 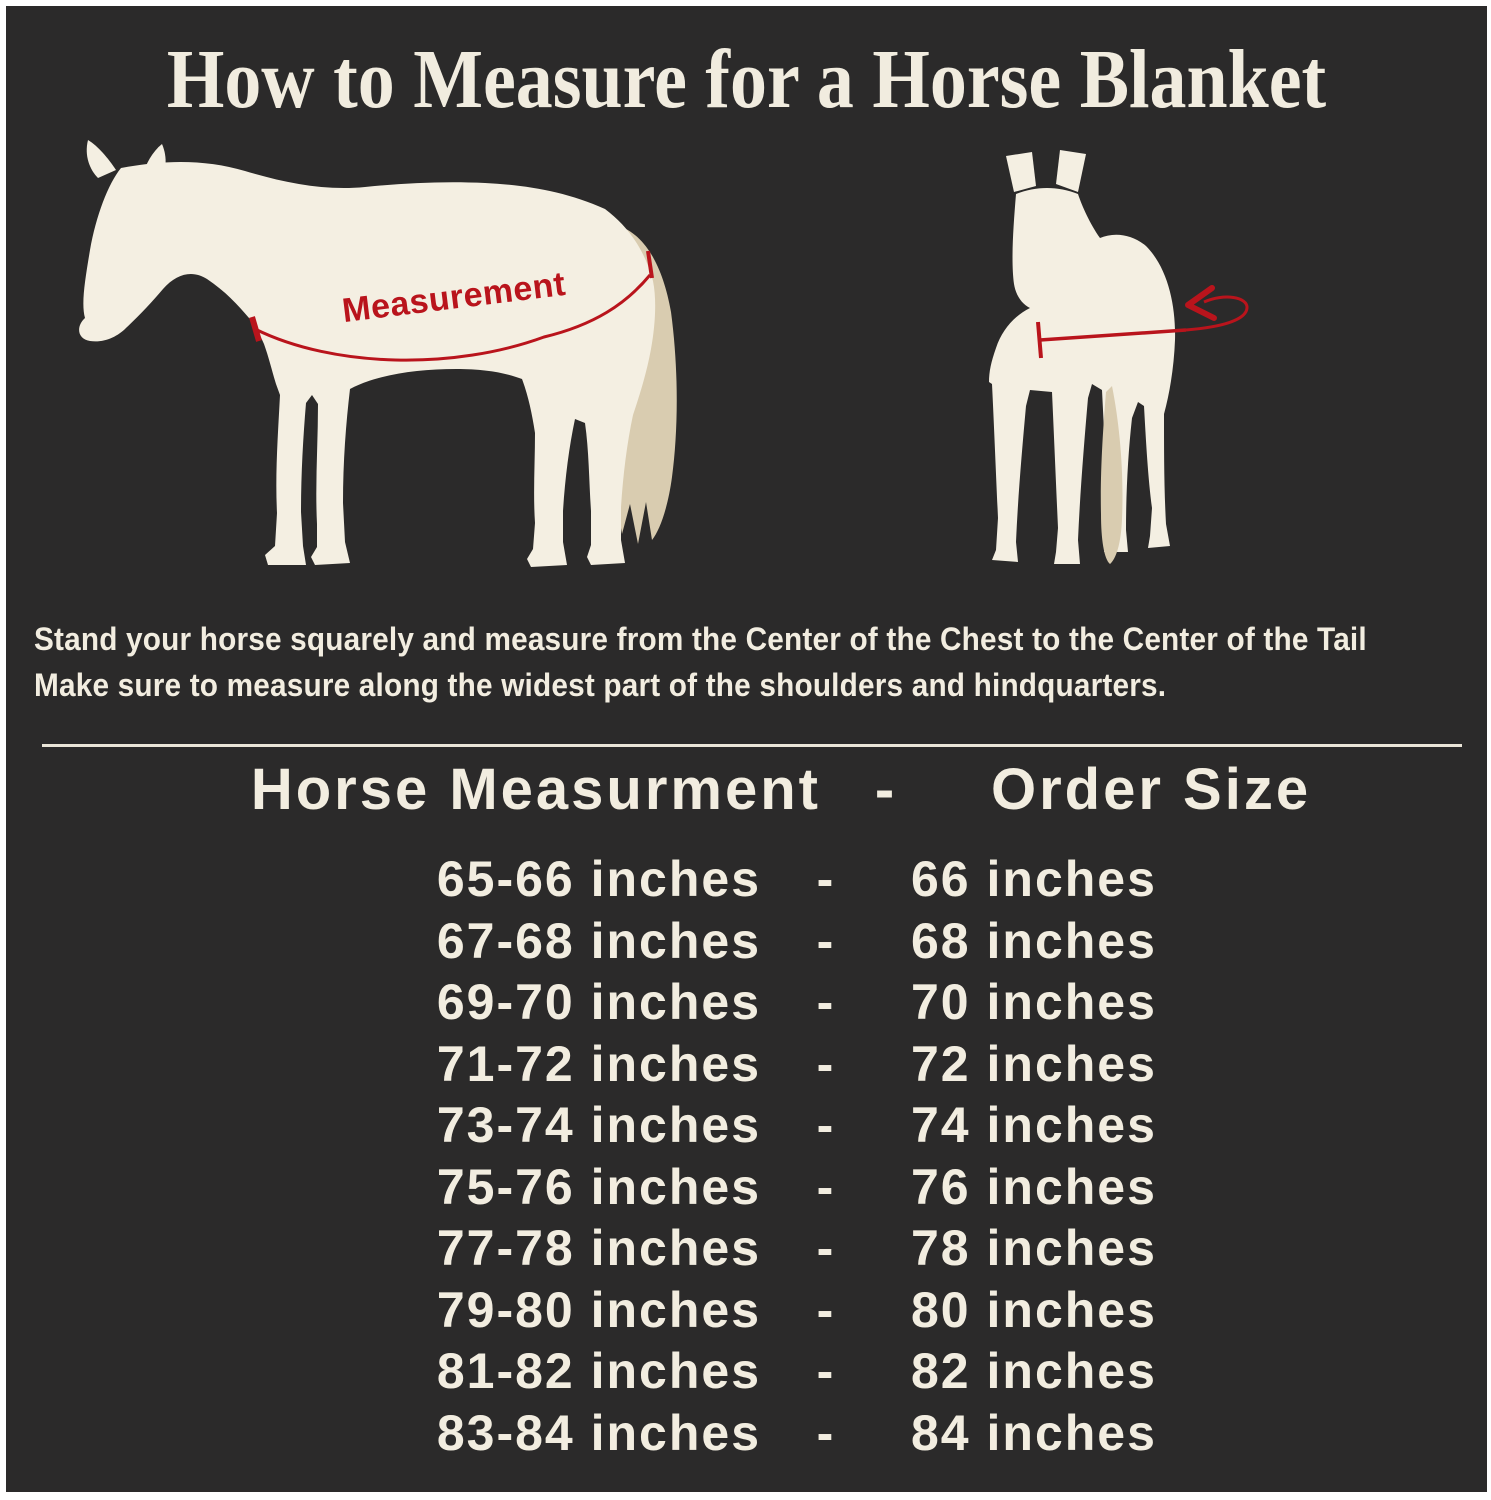 I want to click on table-row: 69-70 inches - 70 inches, so click(x=746, y=1003).